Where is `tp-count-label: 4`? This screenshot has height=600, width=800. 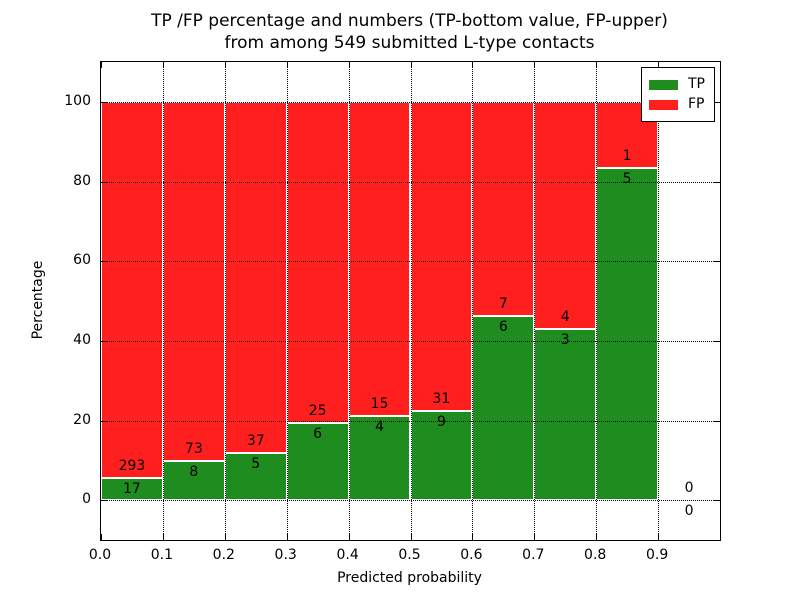
tp-count-label: 4 is located at coordinates (380, 427).